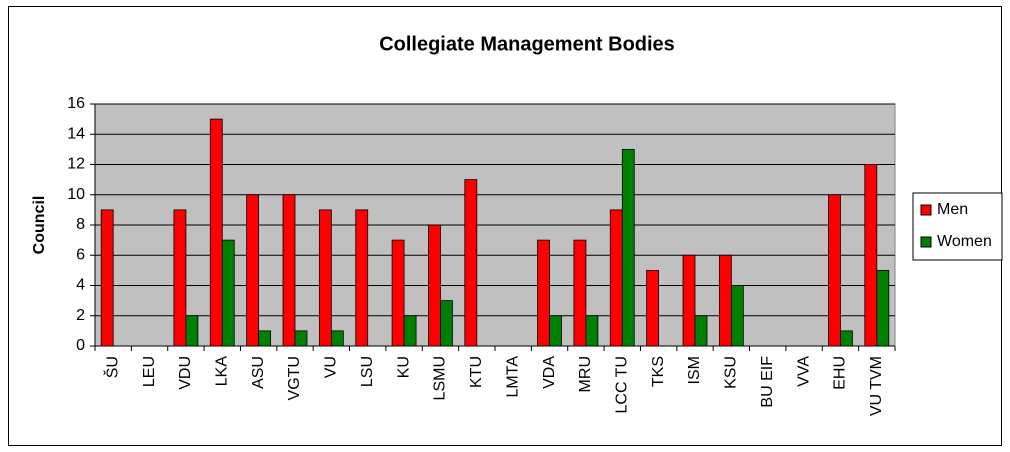 Image resolution: width=1010 pixels, height=452 pixels. Describe the element at coordinates (803, 371) in the screenshot. I see `x-tick-label: VVA` at that location.